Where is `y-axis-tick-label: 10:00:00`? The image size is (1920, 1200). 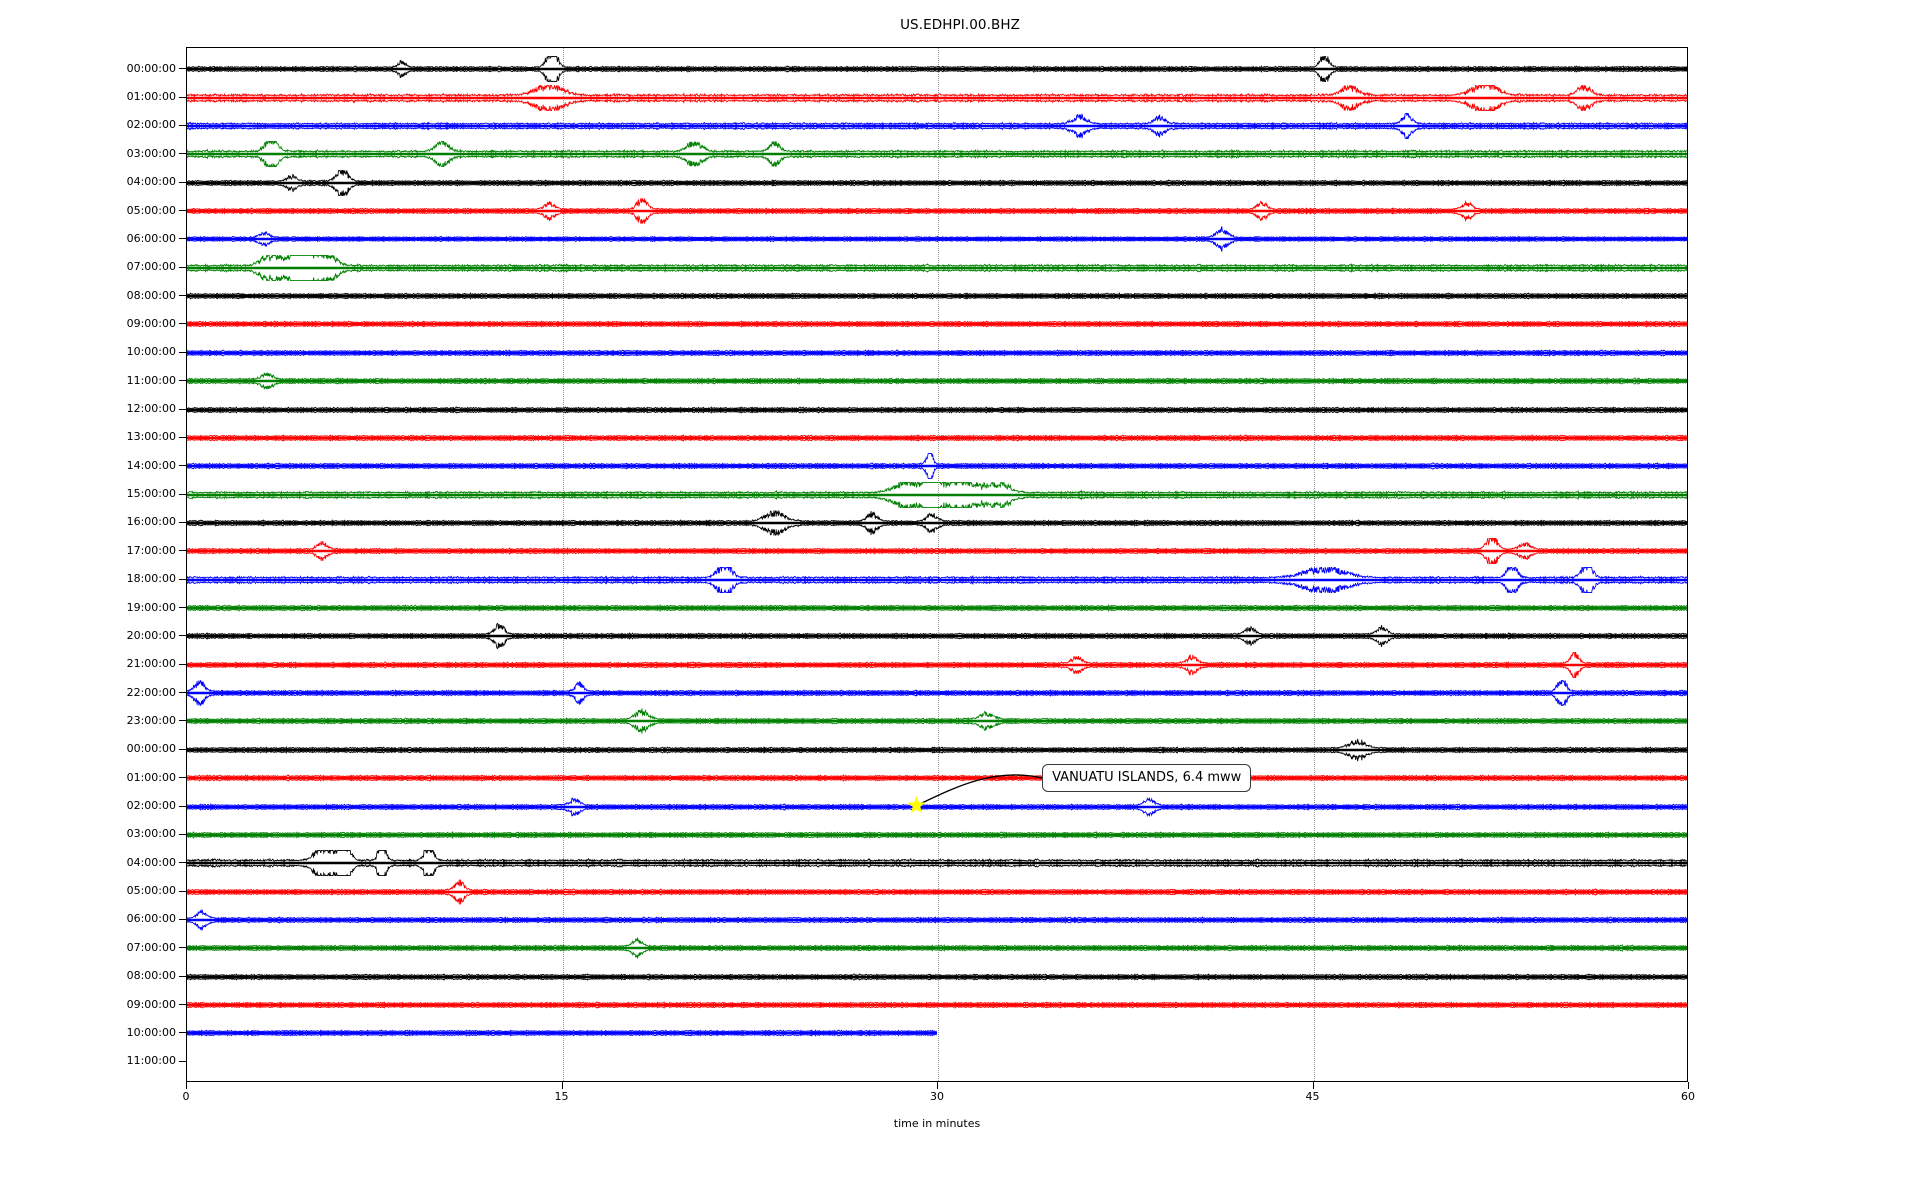 y-axis-tick-label: 10:00:00 is located at coordinates (151, 1032).